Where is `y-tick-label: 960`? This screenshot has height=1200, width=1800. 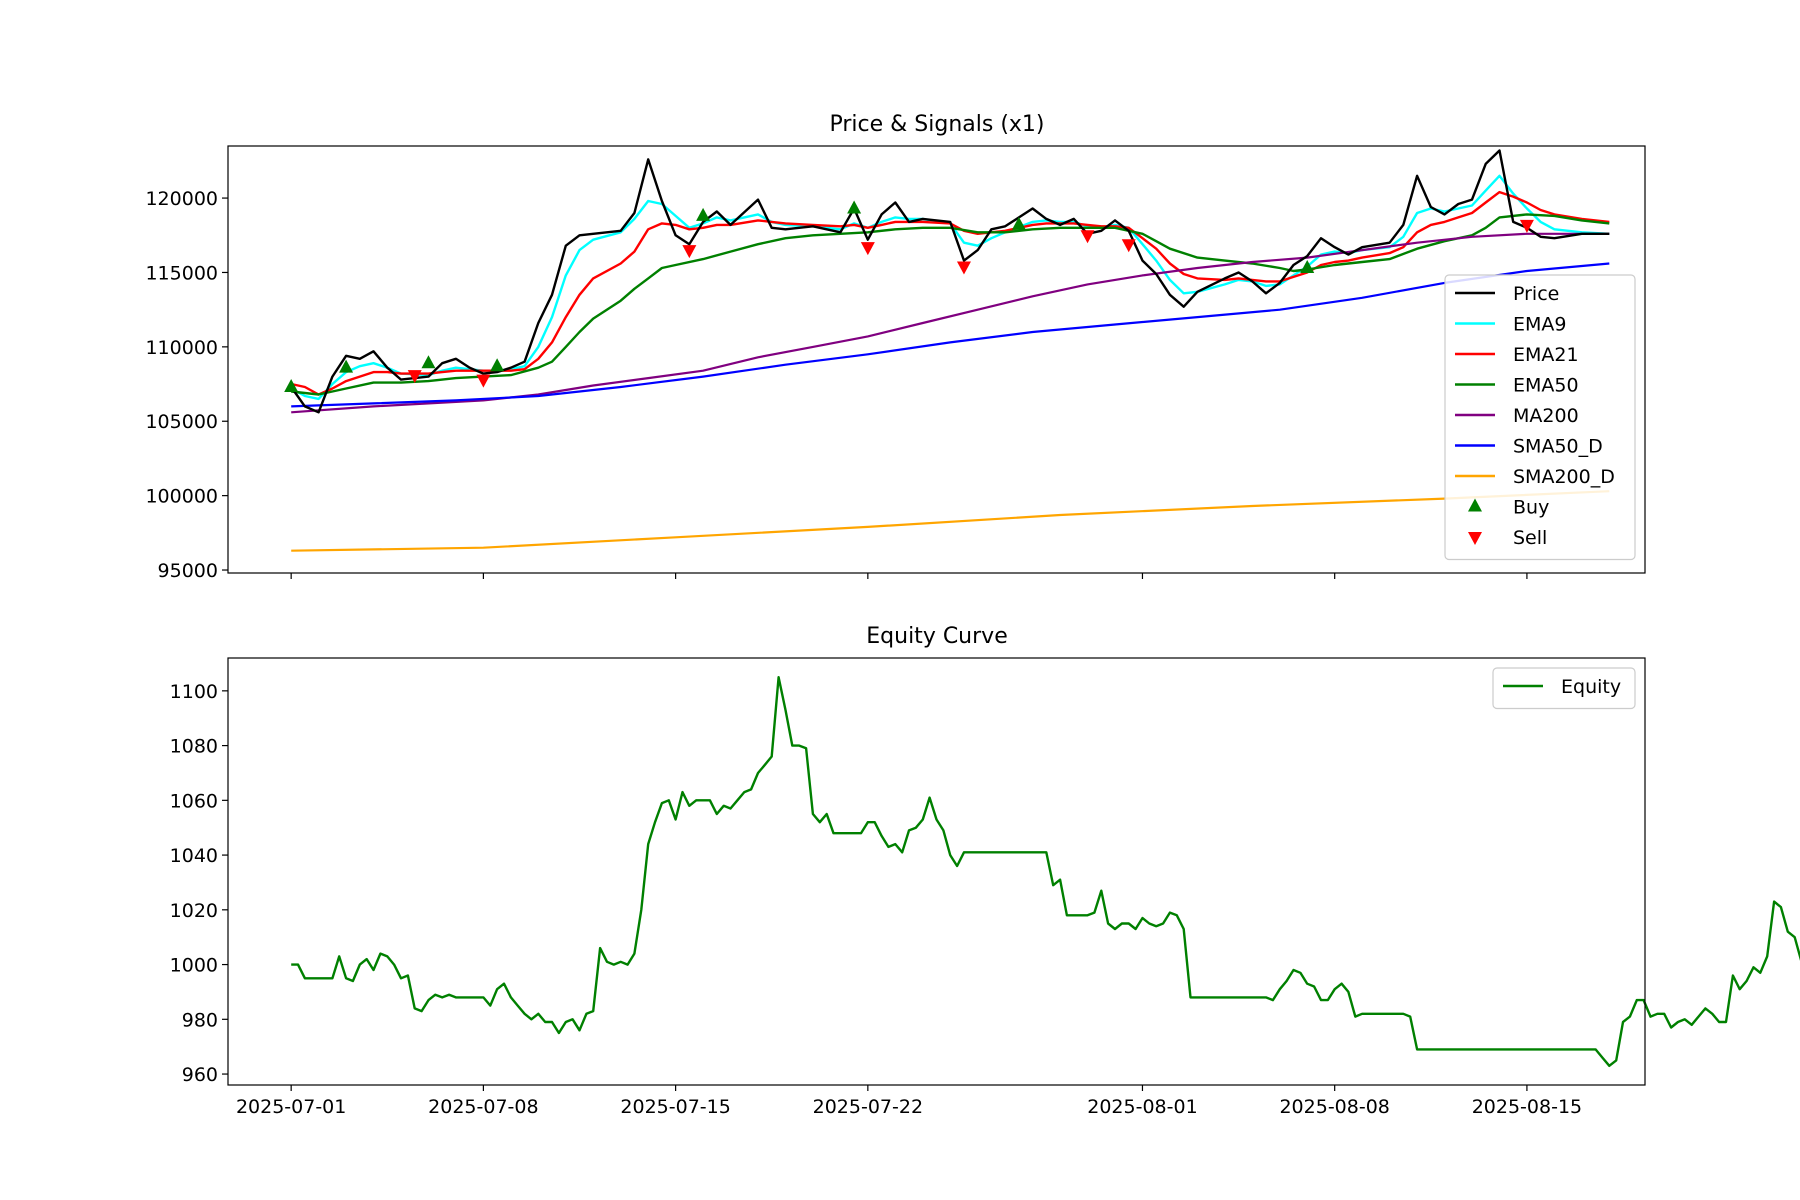 y-tick-label: 960 is located at coordinates (200, 1075).